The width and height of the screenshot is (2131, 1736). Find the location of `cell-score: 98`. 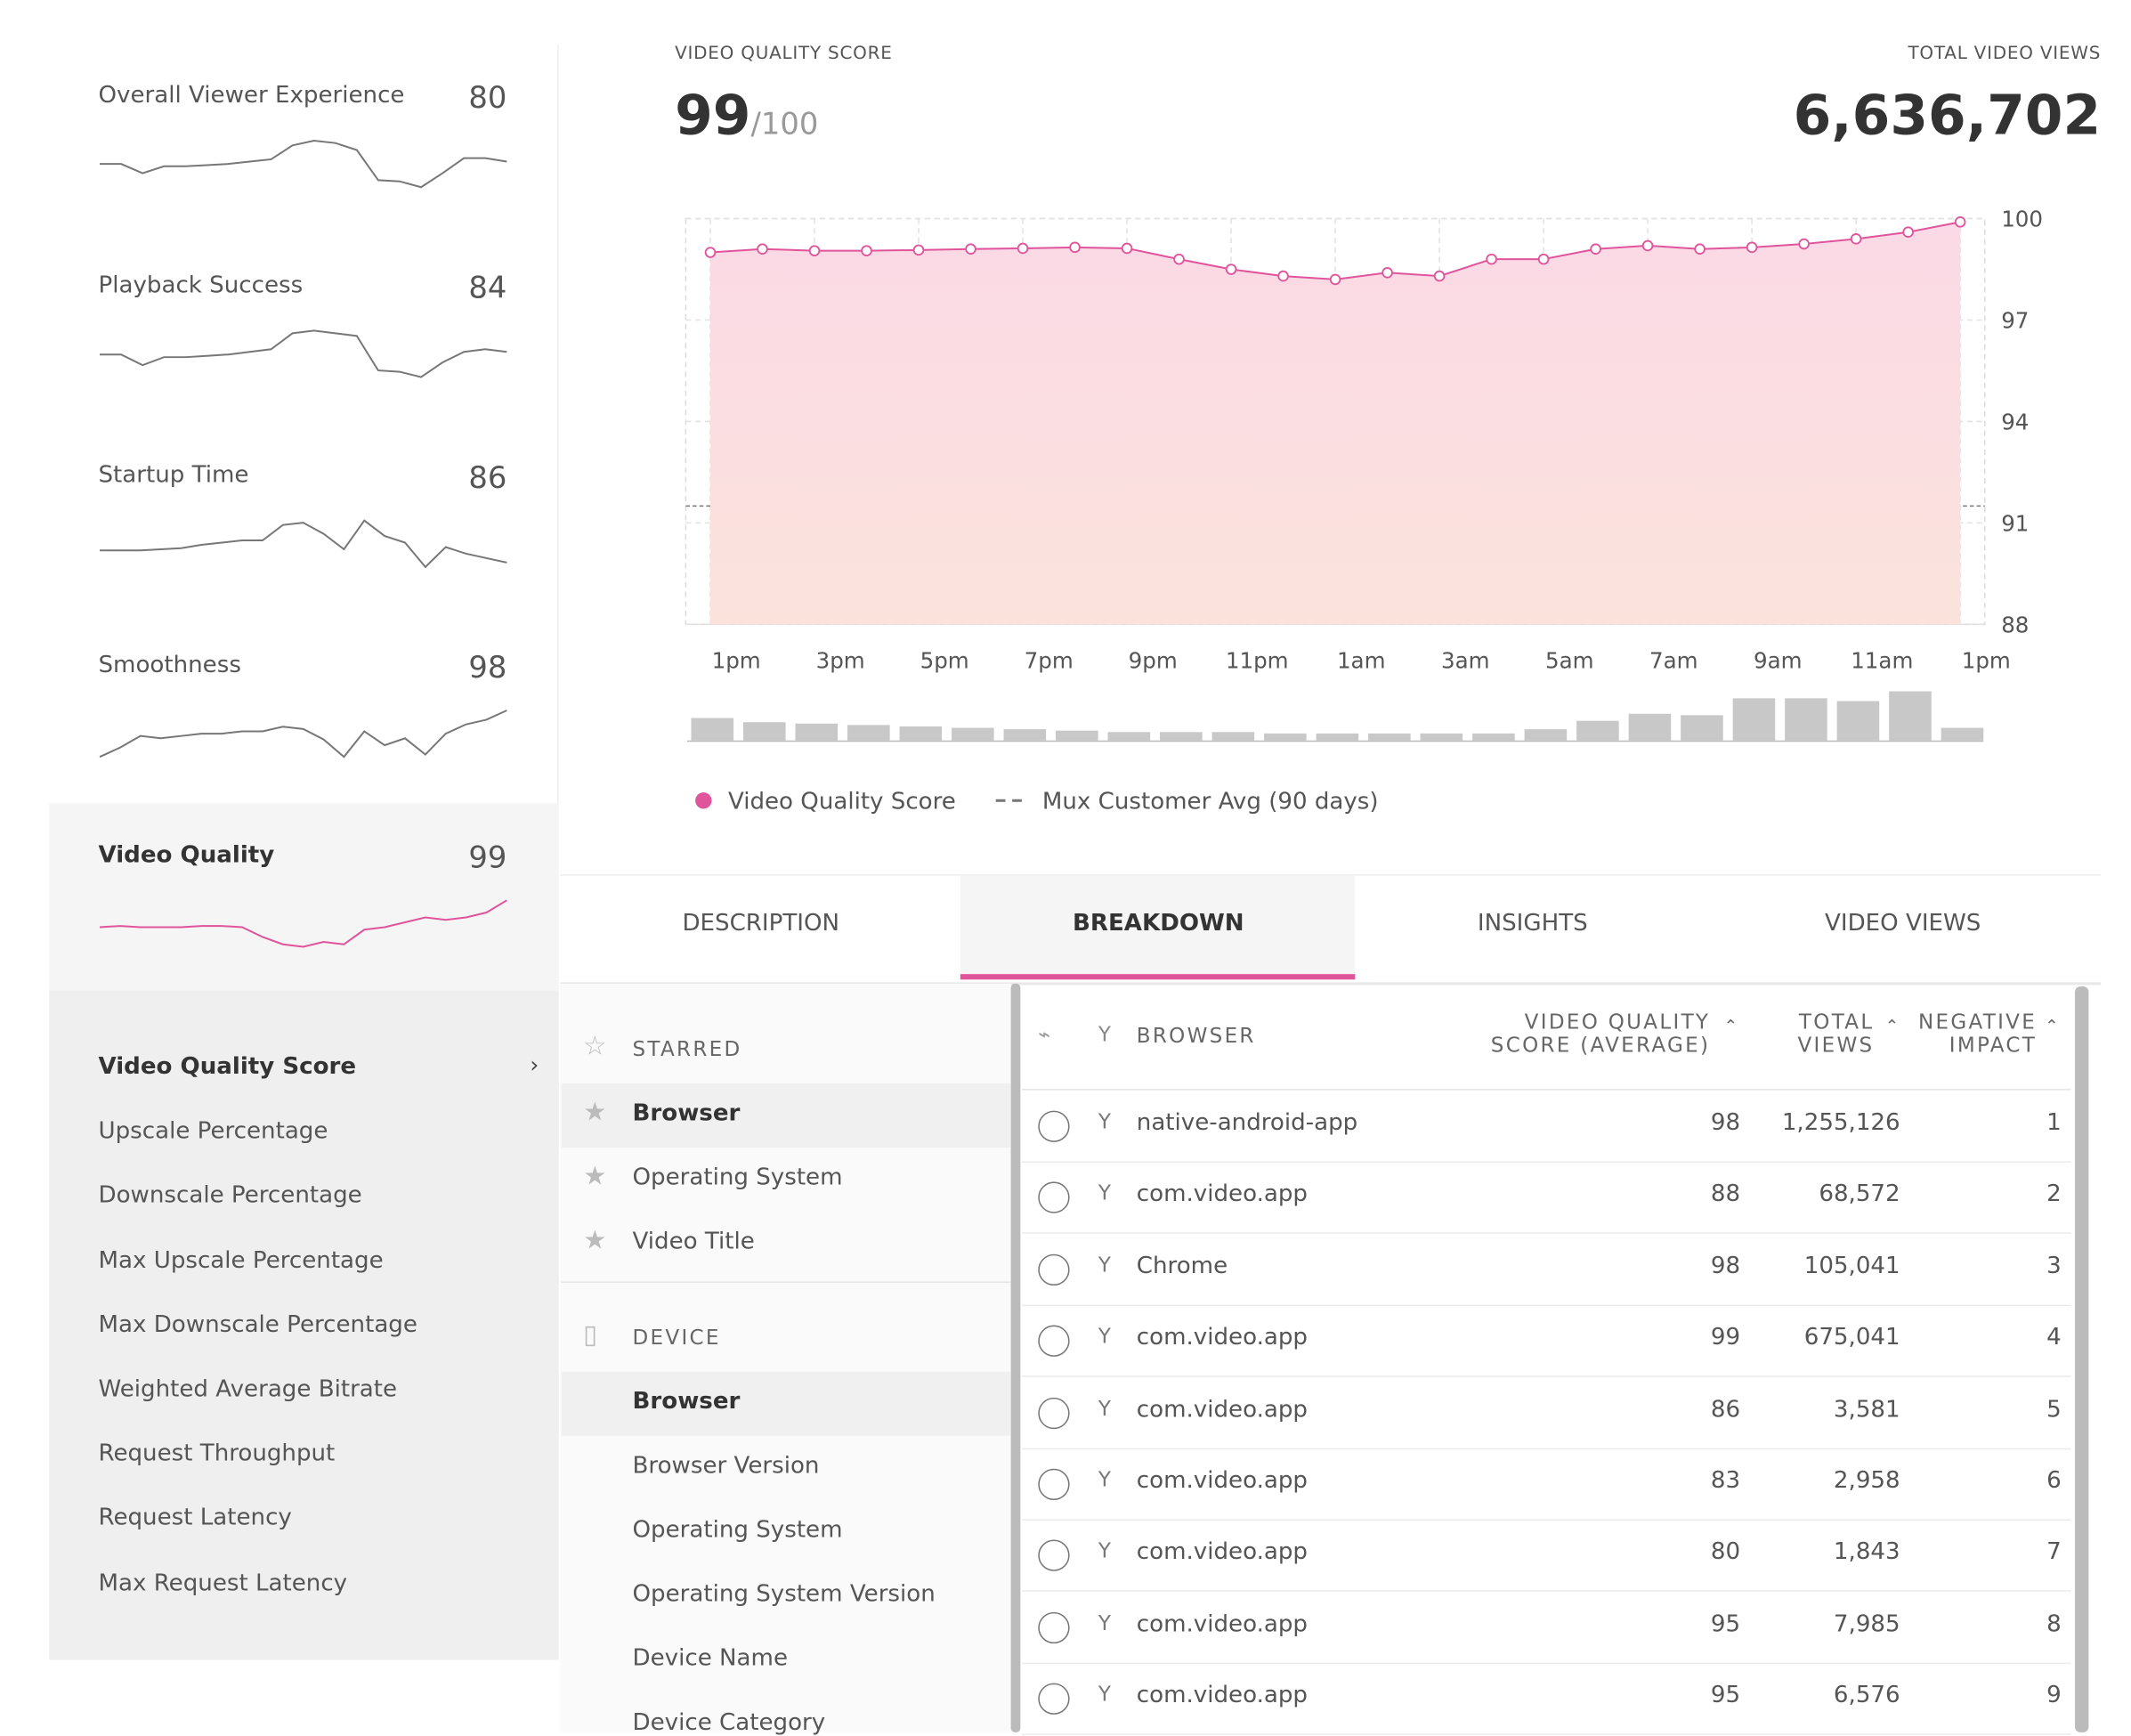

cell-score: 98 is located at coordinates (1725, 1123).